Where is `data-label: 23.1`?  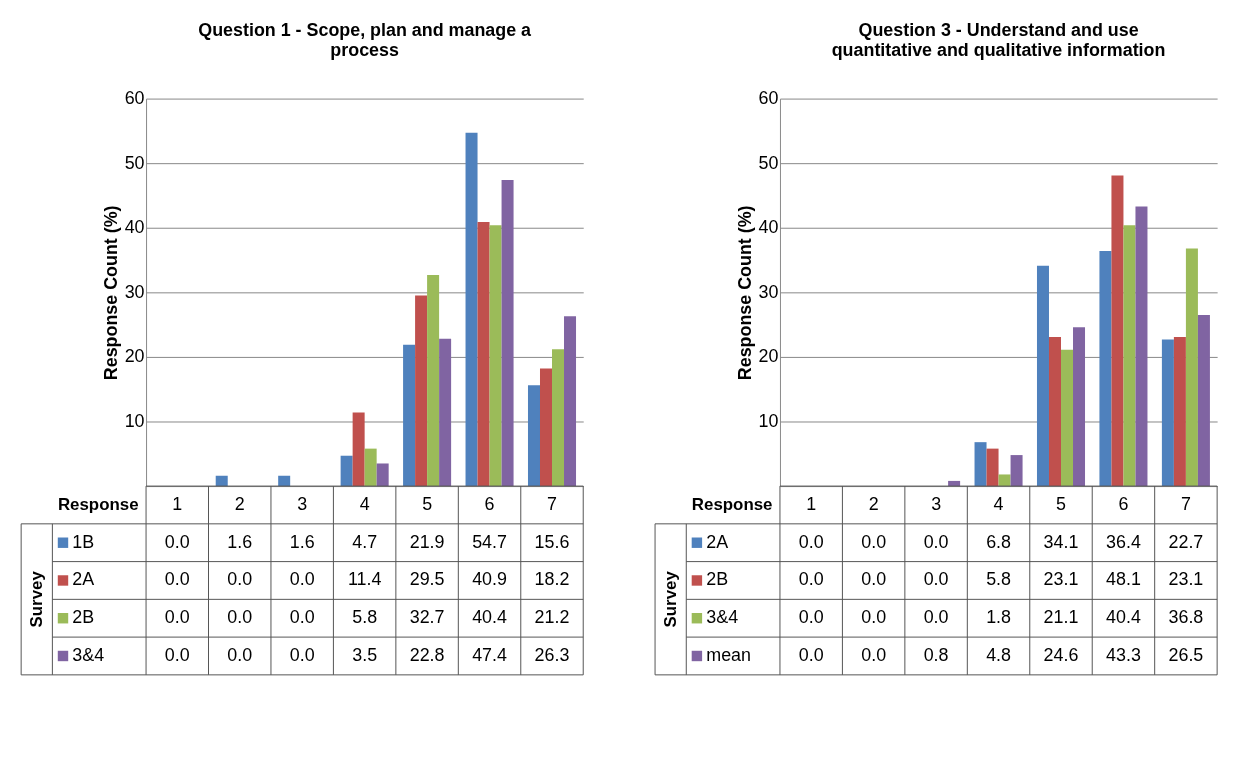
data-label: 23.1 is located at coordinates (1061, 579).